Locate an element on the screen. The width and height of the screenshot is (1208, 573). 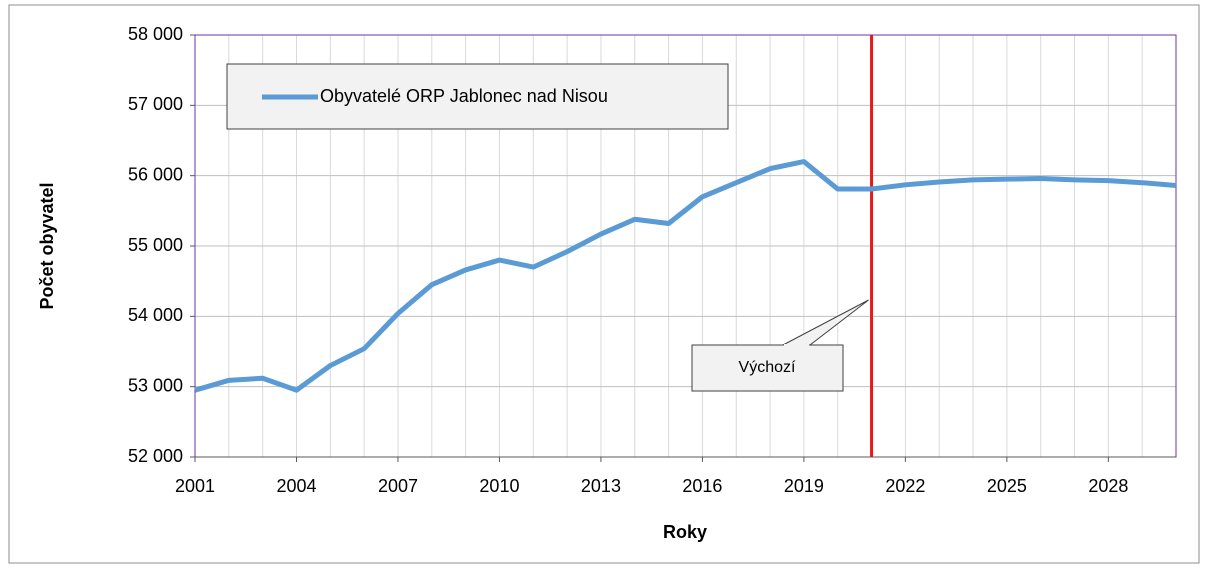
x-tick-label: 2004 is located at coordinates (296, 486).